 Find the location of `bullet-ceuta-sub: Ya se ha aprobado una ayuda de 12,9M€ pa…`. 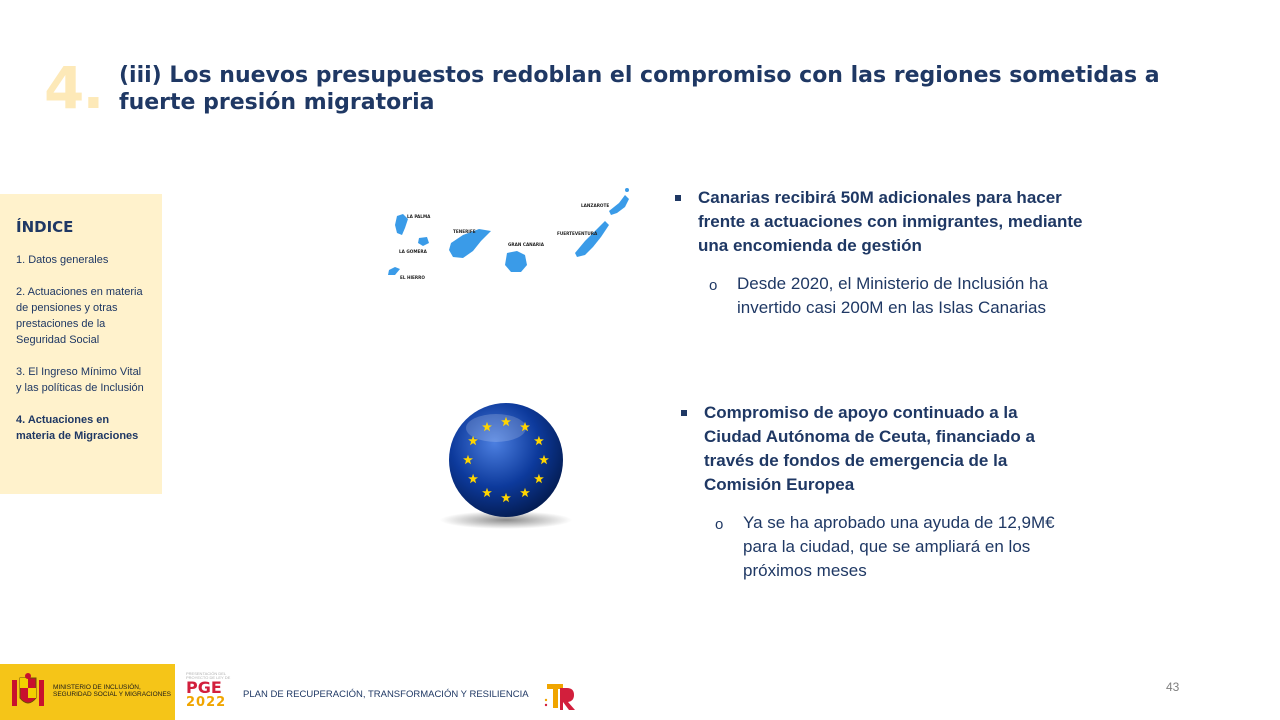

bullet-ceuta-sub: Ya se ha aprobado una ayuda de 12,9M€ pa… is located at coordinates (899, 546).